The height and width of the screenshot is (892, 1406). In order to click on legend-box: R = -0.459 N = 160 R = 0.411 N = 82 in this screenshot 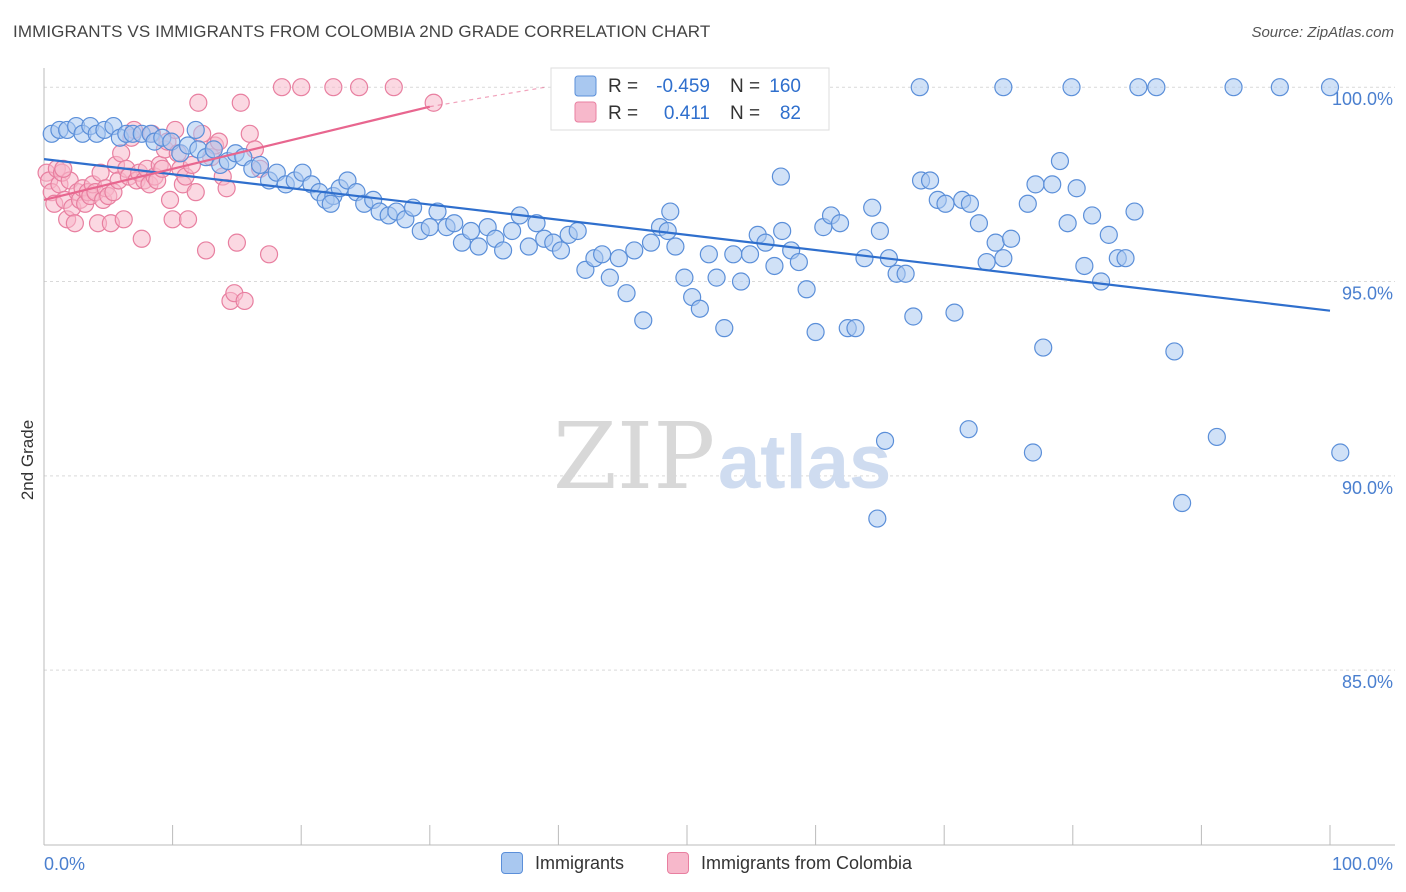, I will do `click(690, 99)`.